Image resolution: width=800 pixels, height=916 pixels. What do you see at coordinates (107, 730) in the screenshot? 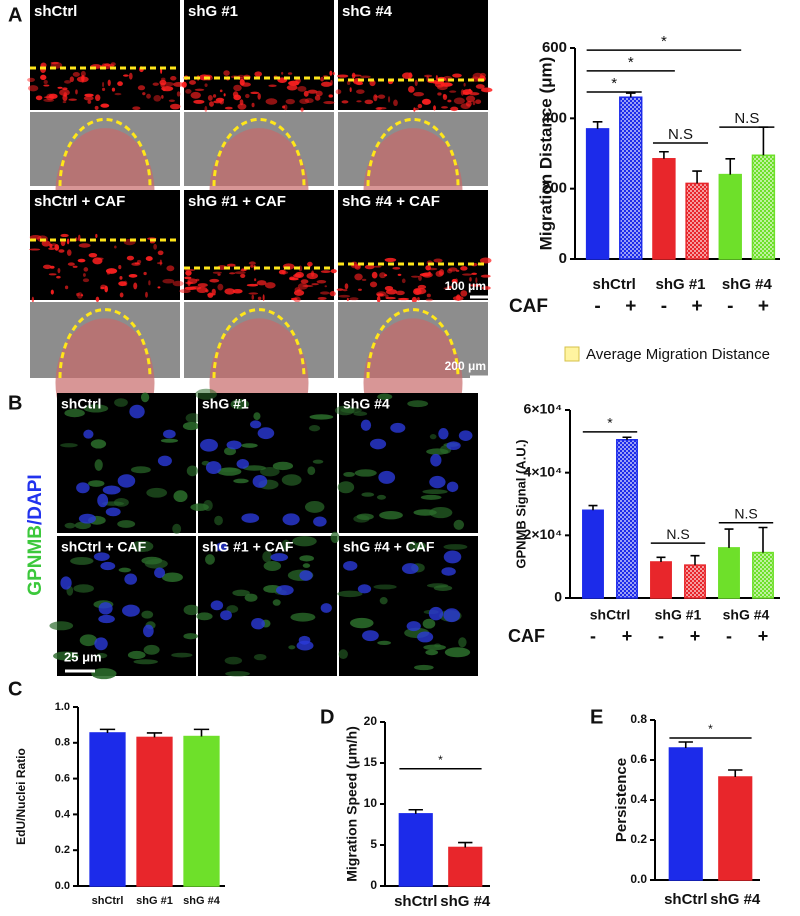
I see `error-bar` at bounding box center [107, 730].